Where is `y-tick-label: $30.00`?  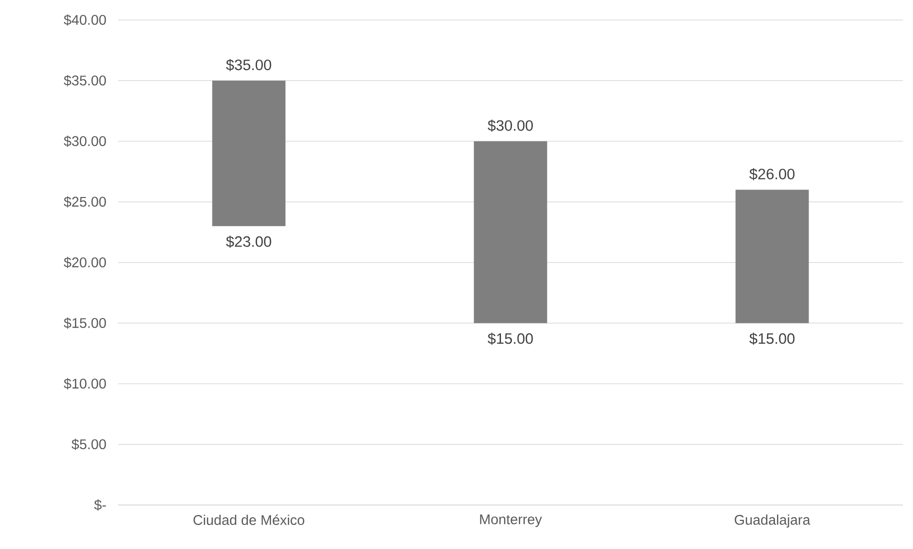
y-tick-label: $30.00 is located at coordinates (85, 141).